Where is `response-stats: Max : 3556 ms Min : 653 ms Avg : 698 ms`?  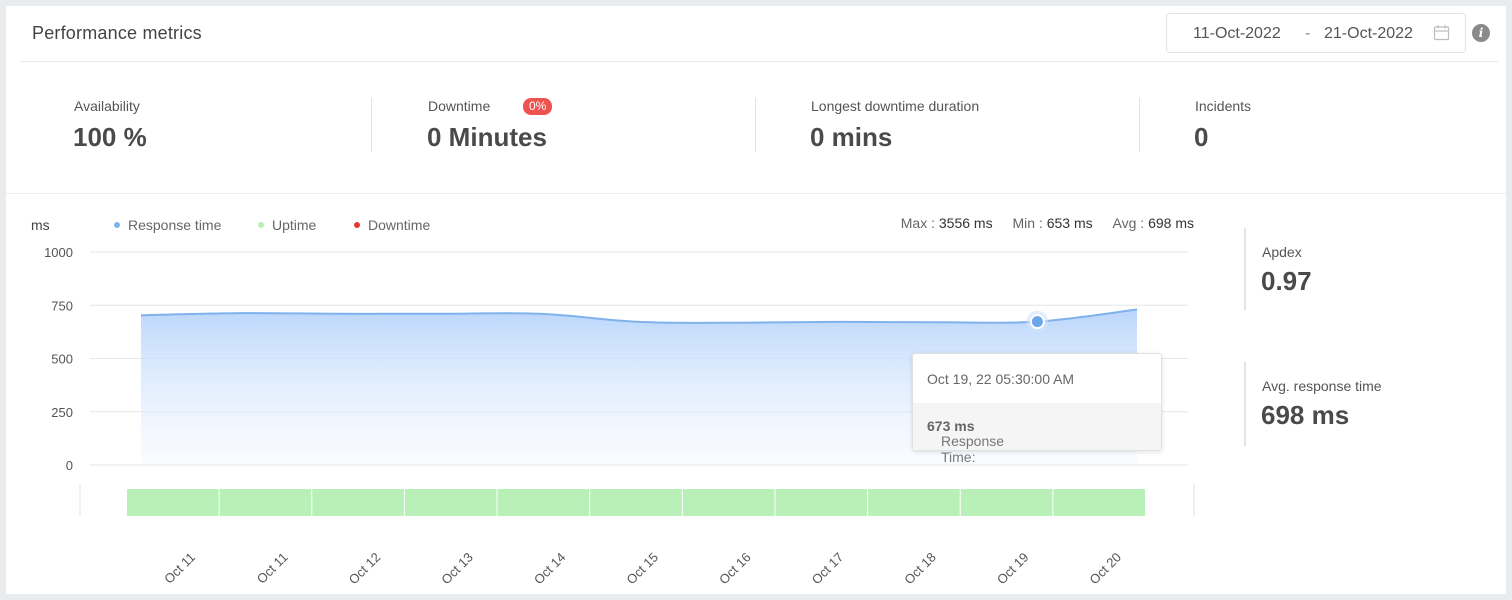 response-stats: Max : 3556 ms Min : 653 ms Avg : 698 ms is located at coordinates (600, 223).